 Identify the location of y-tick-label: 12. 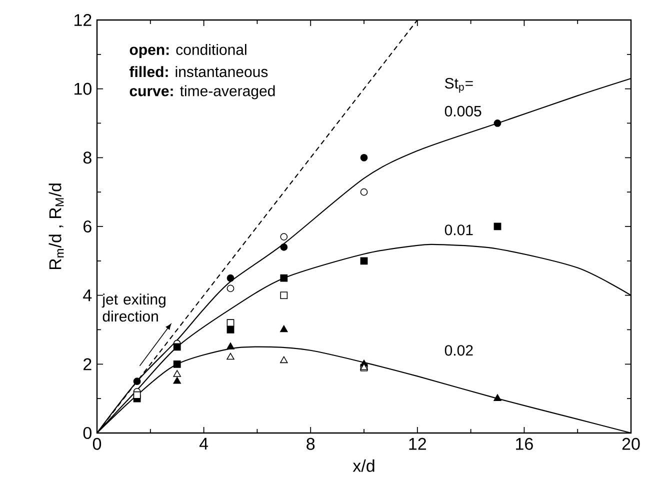
(83, 20).